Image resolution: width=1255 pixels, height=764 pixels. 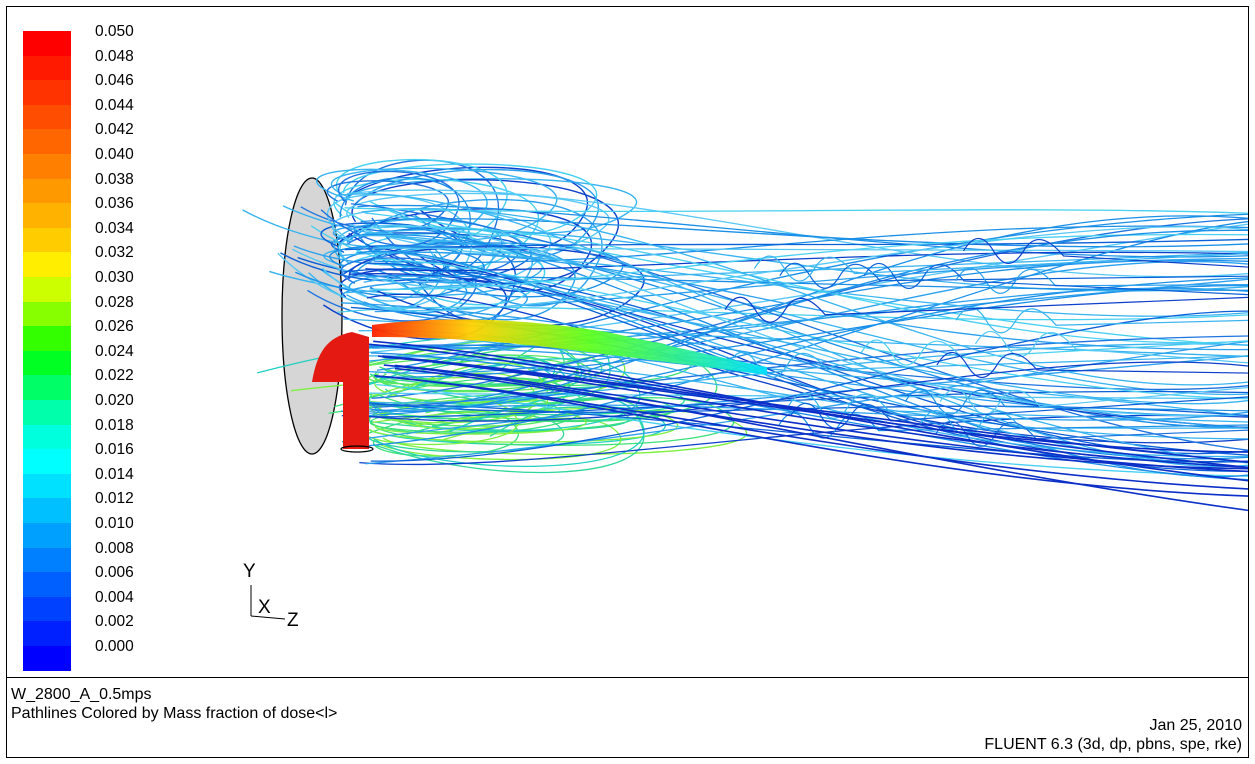 I want to click on colormap-label: 0.032, so click(x=114, y=253).